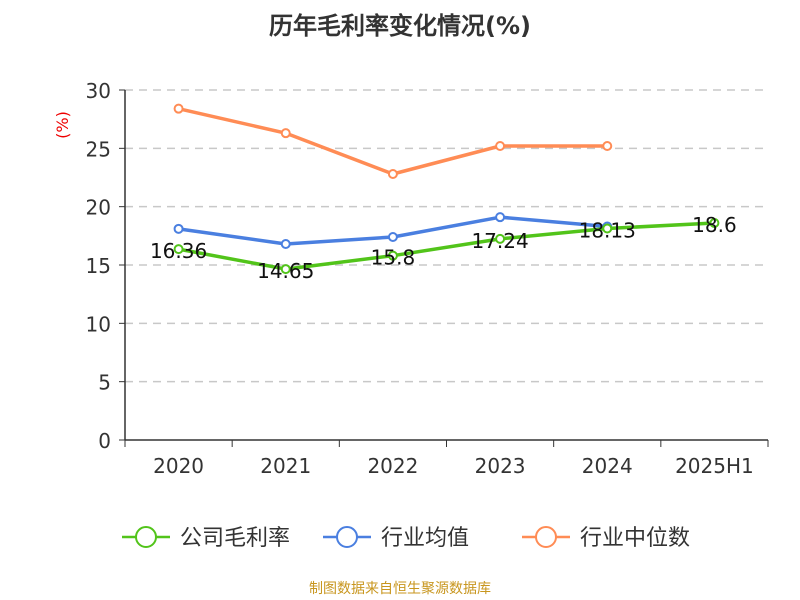  What do you see at coordinates (62, 125) in the screenshot?
I see `y-axis-label: (%)` at bounding box center [62, 125].